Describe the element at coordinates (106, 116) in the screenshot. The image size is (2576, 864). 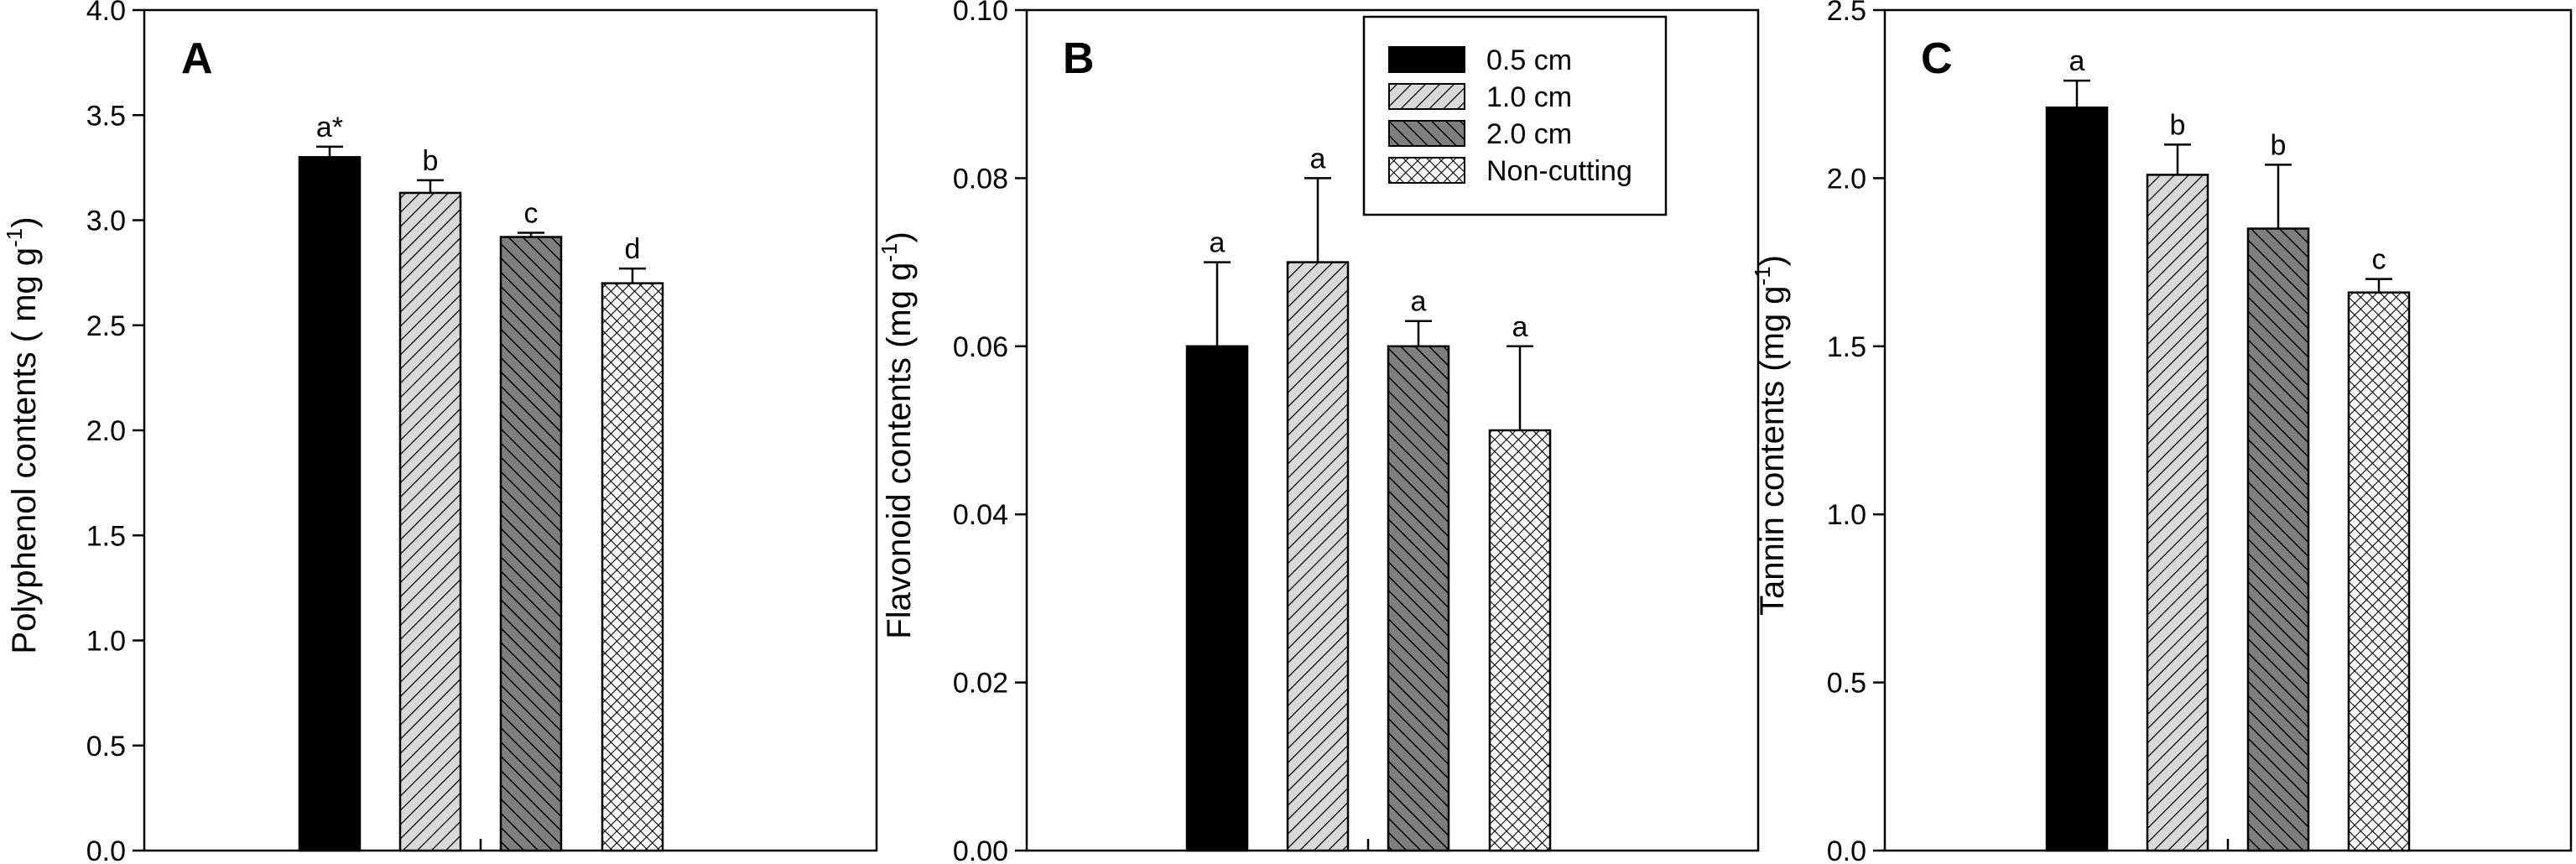
I see `y-tick-label: 3.5` at that location.